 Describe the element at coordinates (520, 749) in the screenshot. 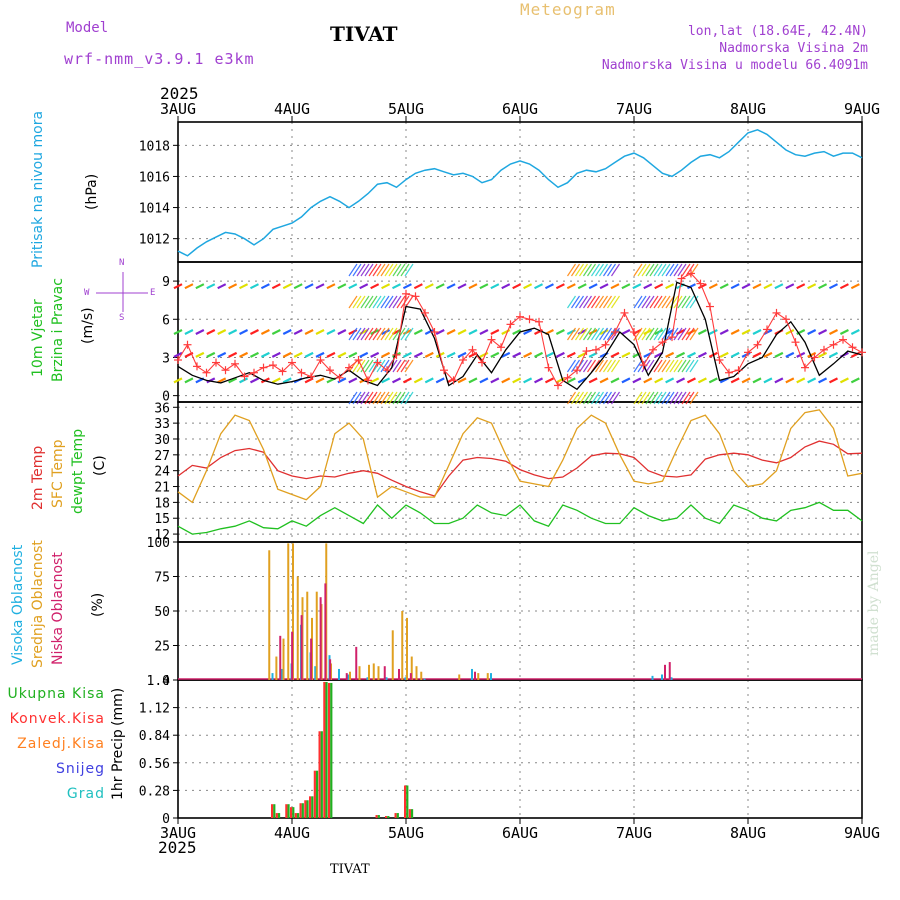

I see `panel-frame` at that location.